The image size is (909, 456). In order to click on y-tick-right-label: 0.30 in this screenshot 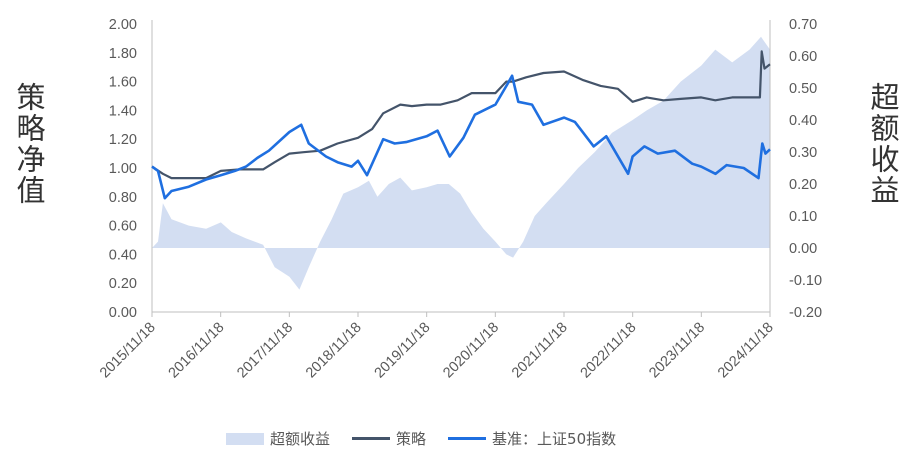, I will do `click(803, 153)`.